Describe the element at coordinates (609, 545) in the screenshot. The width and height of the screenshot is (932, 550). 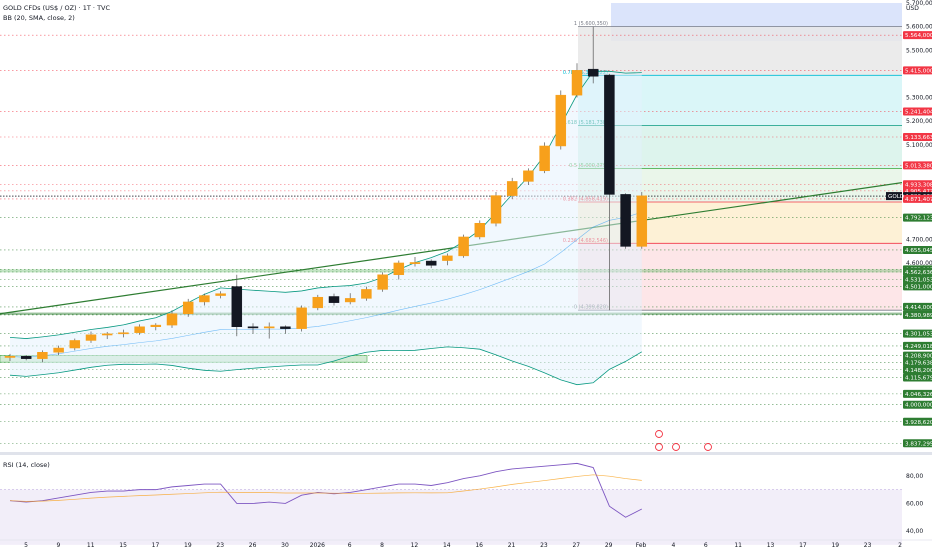
I see `x-tick-label: 29` at that location.